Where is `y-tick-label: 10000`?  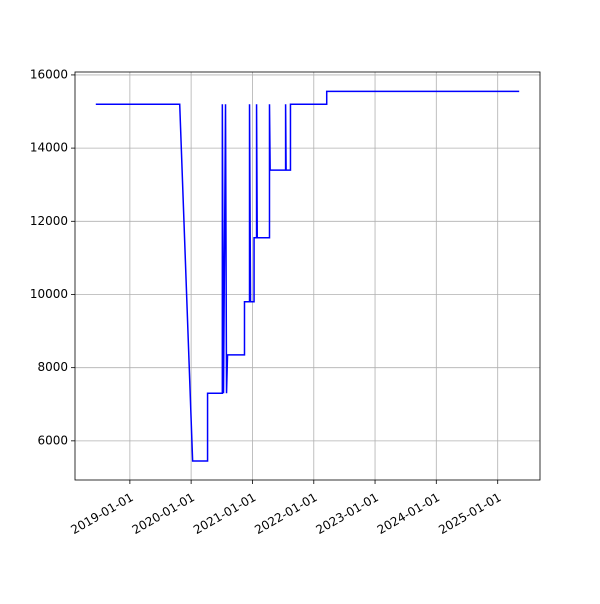 y-tick-label: 10000 is located at coordinates (49, 294).